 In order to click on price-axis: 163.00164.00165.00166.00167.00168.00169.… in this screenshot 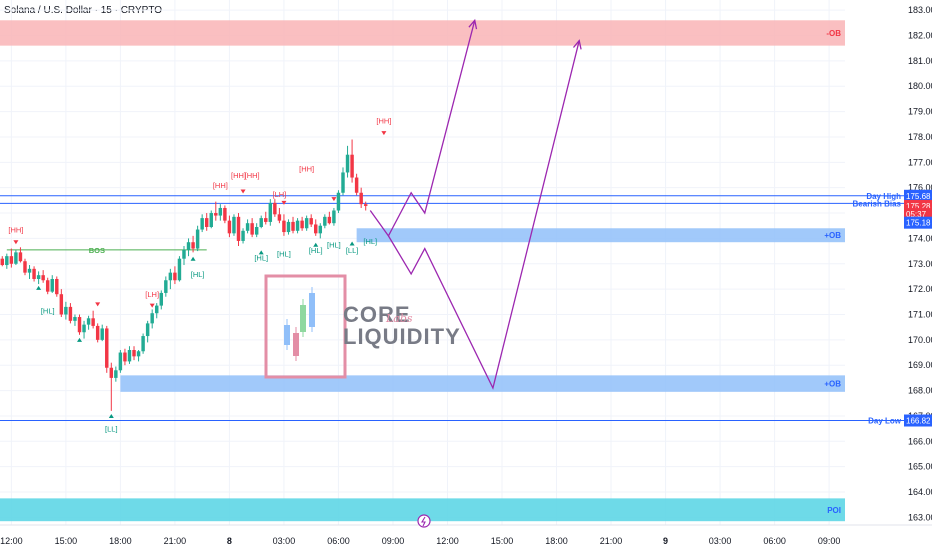, I will do `click(918, 263)`.